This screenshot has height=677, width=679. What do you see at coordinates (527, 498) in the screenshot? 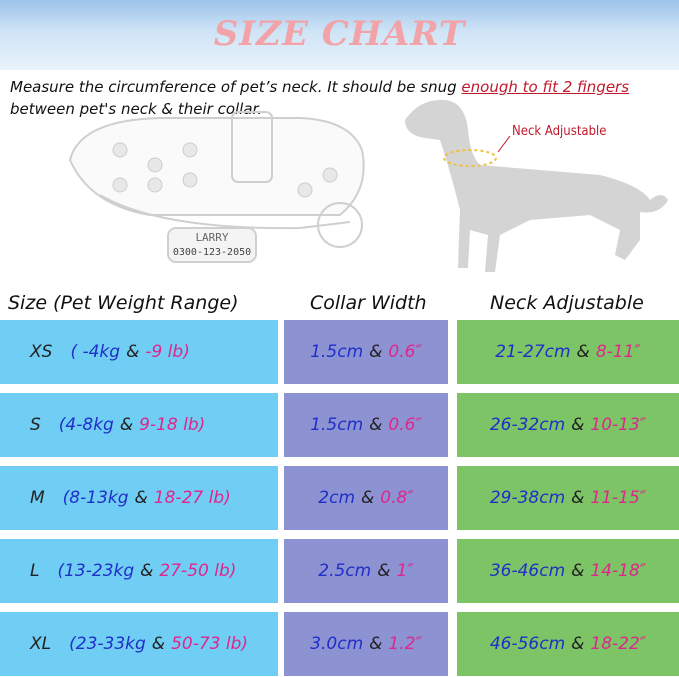
I see `cell-neck-cm: 29-38cm` at bounding box center [527, 498].